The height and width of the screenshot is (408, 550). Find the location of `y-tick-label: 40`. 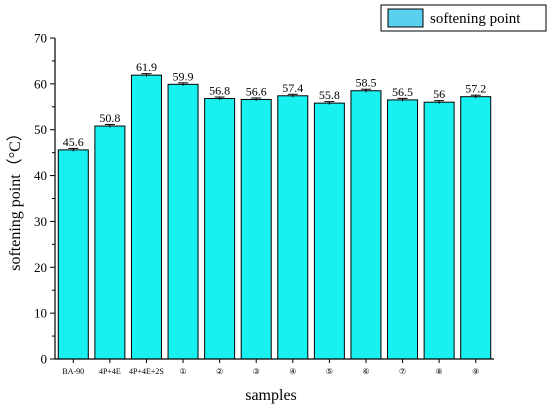

y-tick-label: 40 is located at coordinates (40, 175).